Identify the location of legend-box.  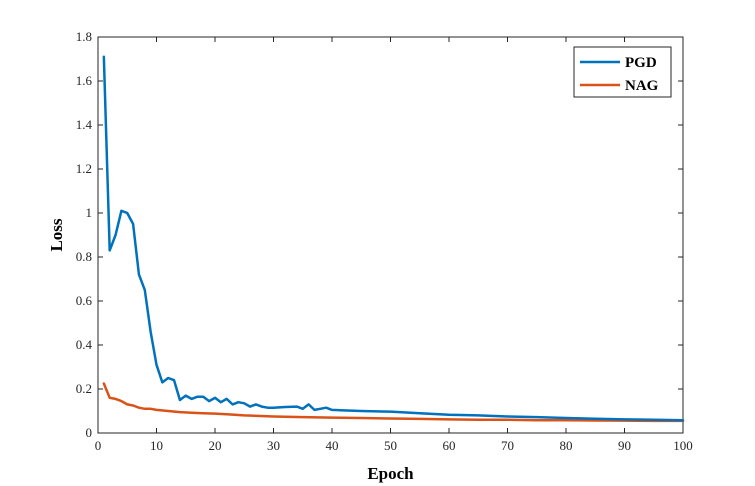
(622, 72).